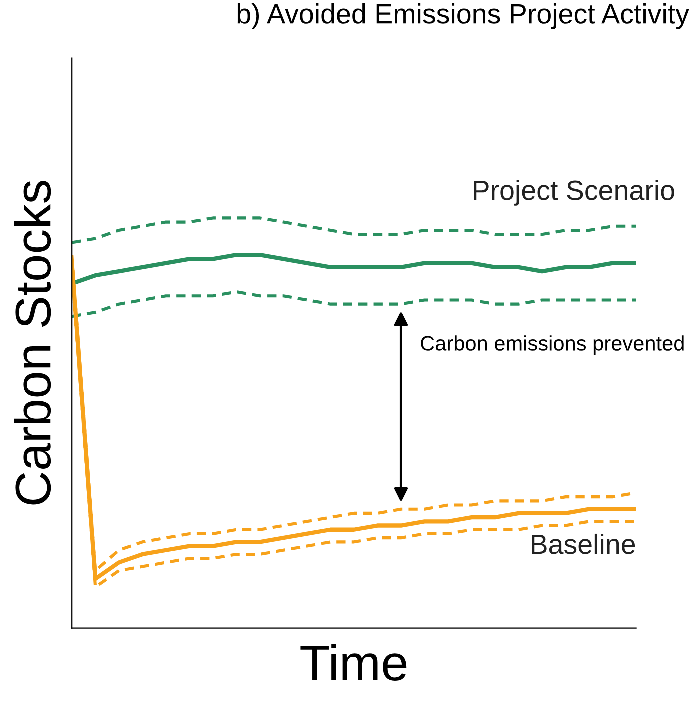  What do you see at coordinates (552, 346) in the screenshot?
I see `annotation: Carbon emissions prevented` at bounding box center [552, 346].